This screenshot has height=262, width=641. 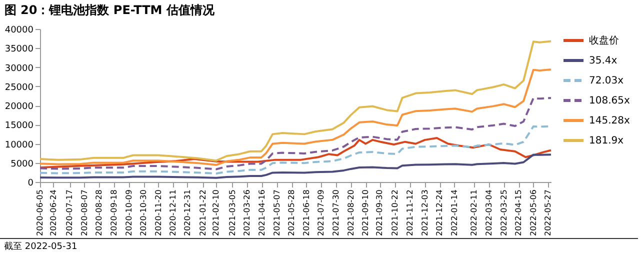 I want to click on x-tick-label: 2020-11-20, so click(x=158, y=213).